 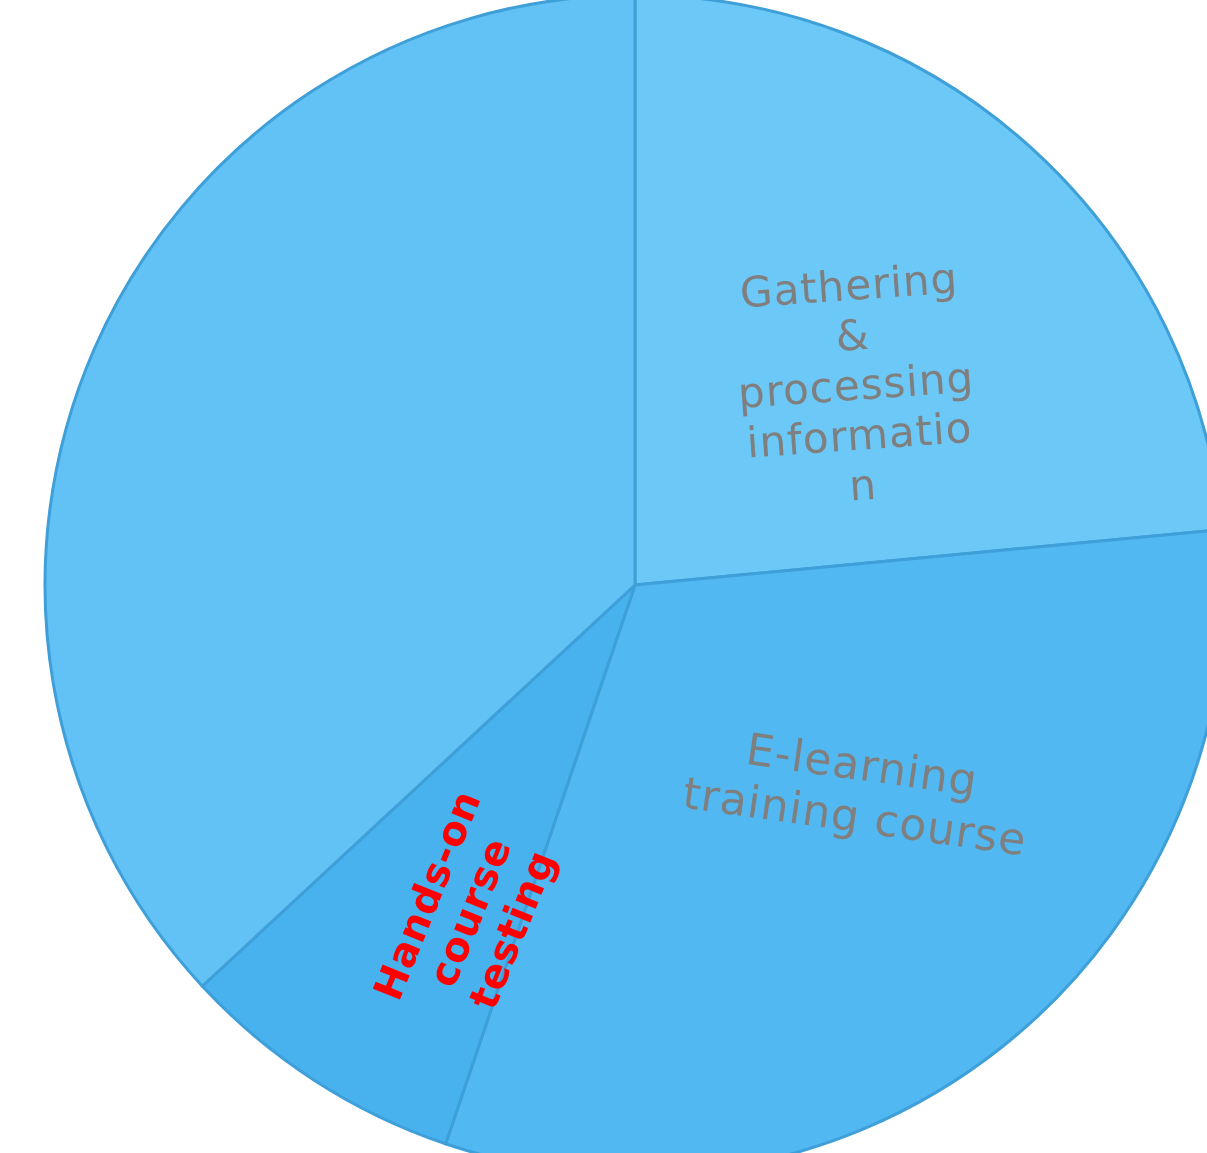 I want to click on slice-label: Gathering & processing information, so click(x=856, y=382).